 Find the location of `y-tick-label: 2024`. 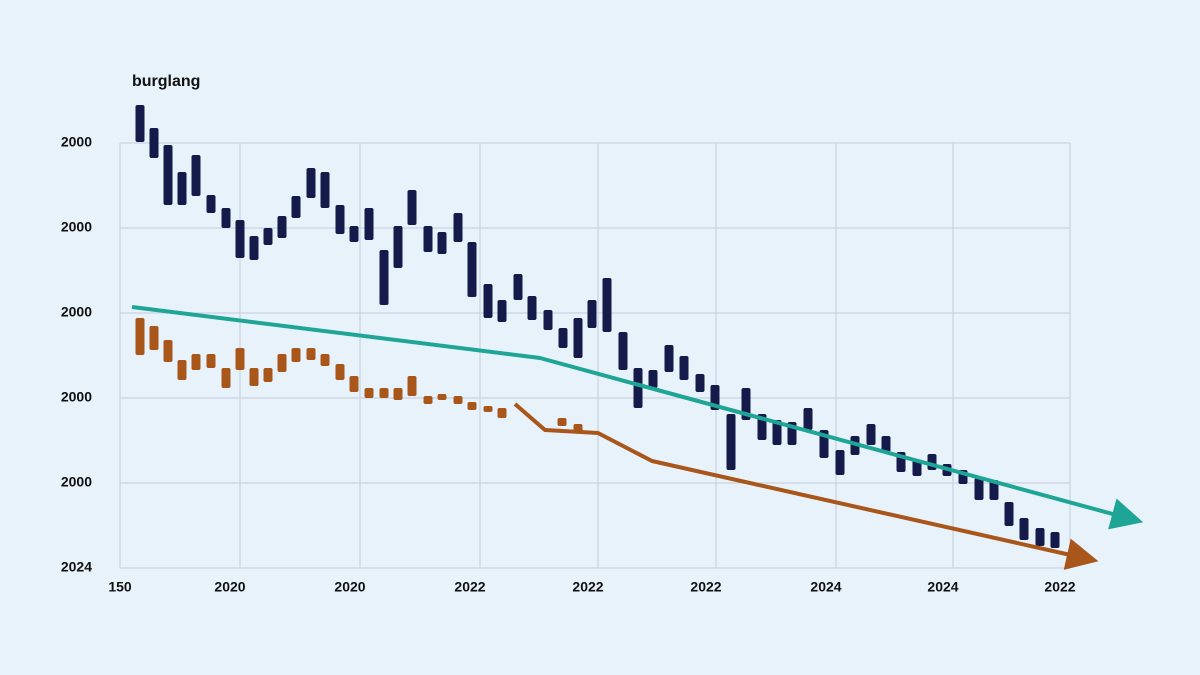

y-tick-label: 2024 is located at coordinates (76, 567).